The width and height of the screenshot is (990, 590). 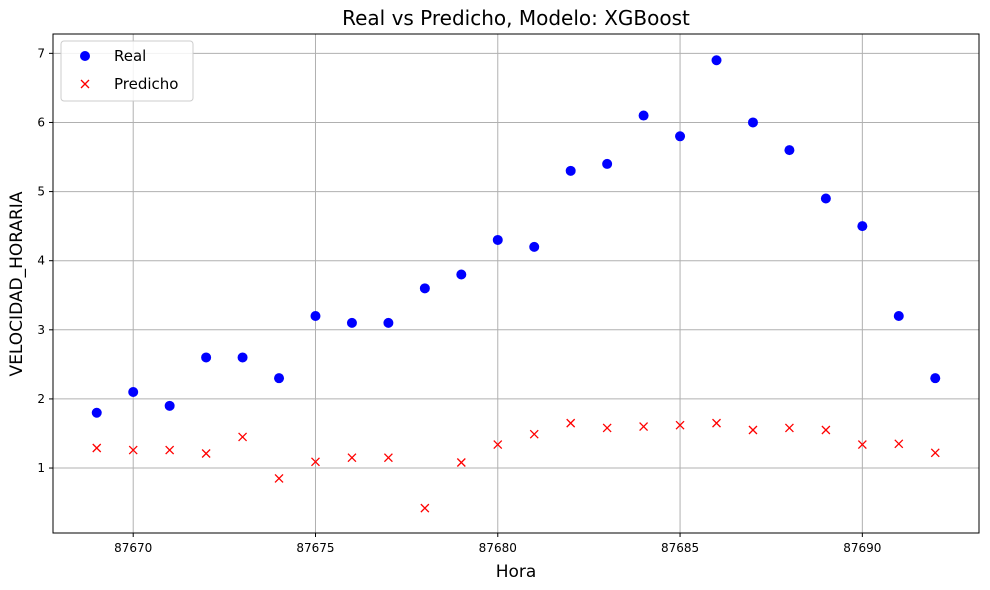 I want to click on x-tick-label: 87690, so click(x=862, y=548).